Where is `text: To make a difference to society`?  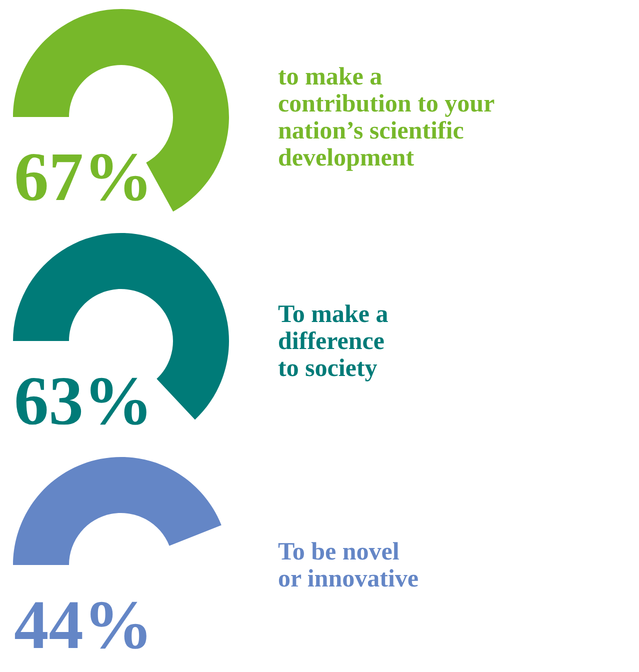
text: To make a difference to society is located at coordinates (333, 343).